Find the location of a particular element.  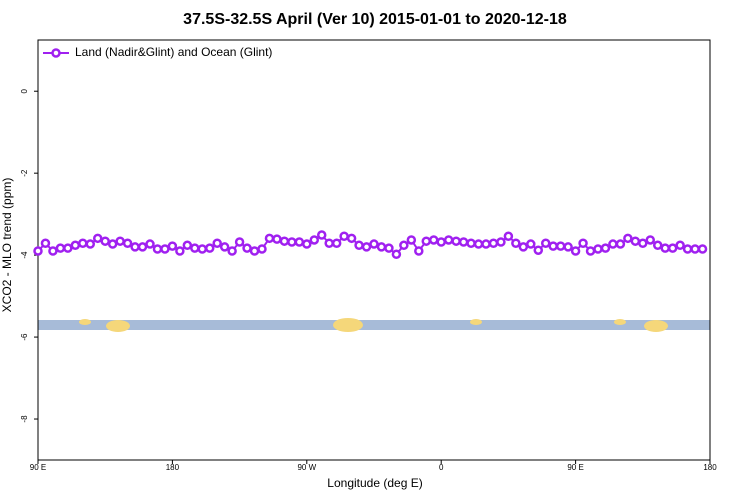

y-tick-label: -4 is located at coordinates (24, 255).